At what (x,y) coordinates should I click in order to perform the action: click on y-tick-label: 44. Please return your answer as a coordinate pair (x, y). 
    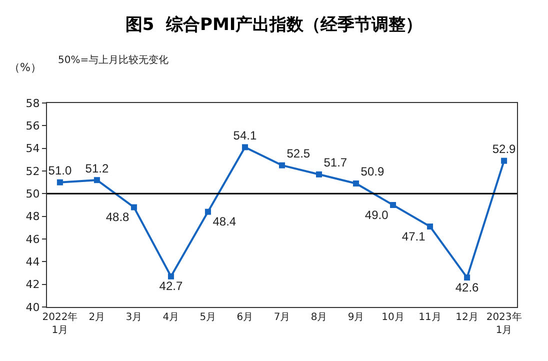
    Looking at the image, I should click on (33, 262).